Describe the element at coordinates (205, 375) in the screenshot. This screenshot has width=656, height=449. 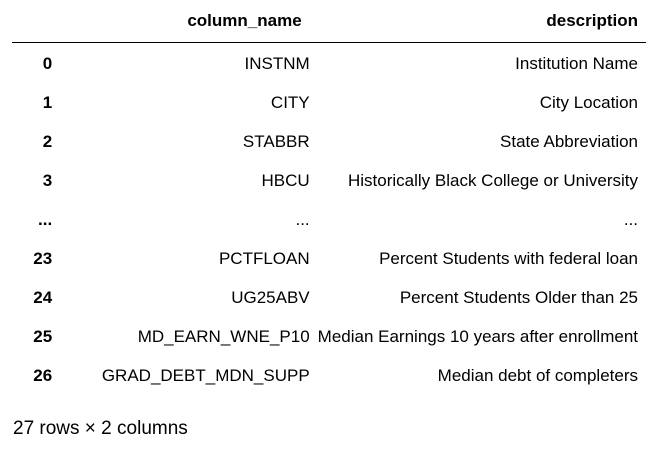
I see `cell-column-name: GRAD_DEBT_MDN_SUPP` at that location.